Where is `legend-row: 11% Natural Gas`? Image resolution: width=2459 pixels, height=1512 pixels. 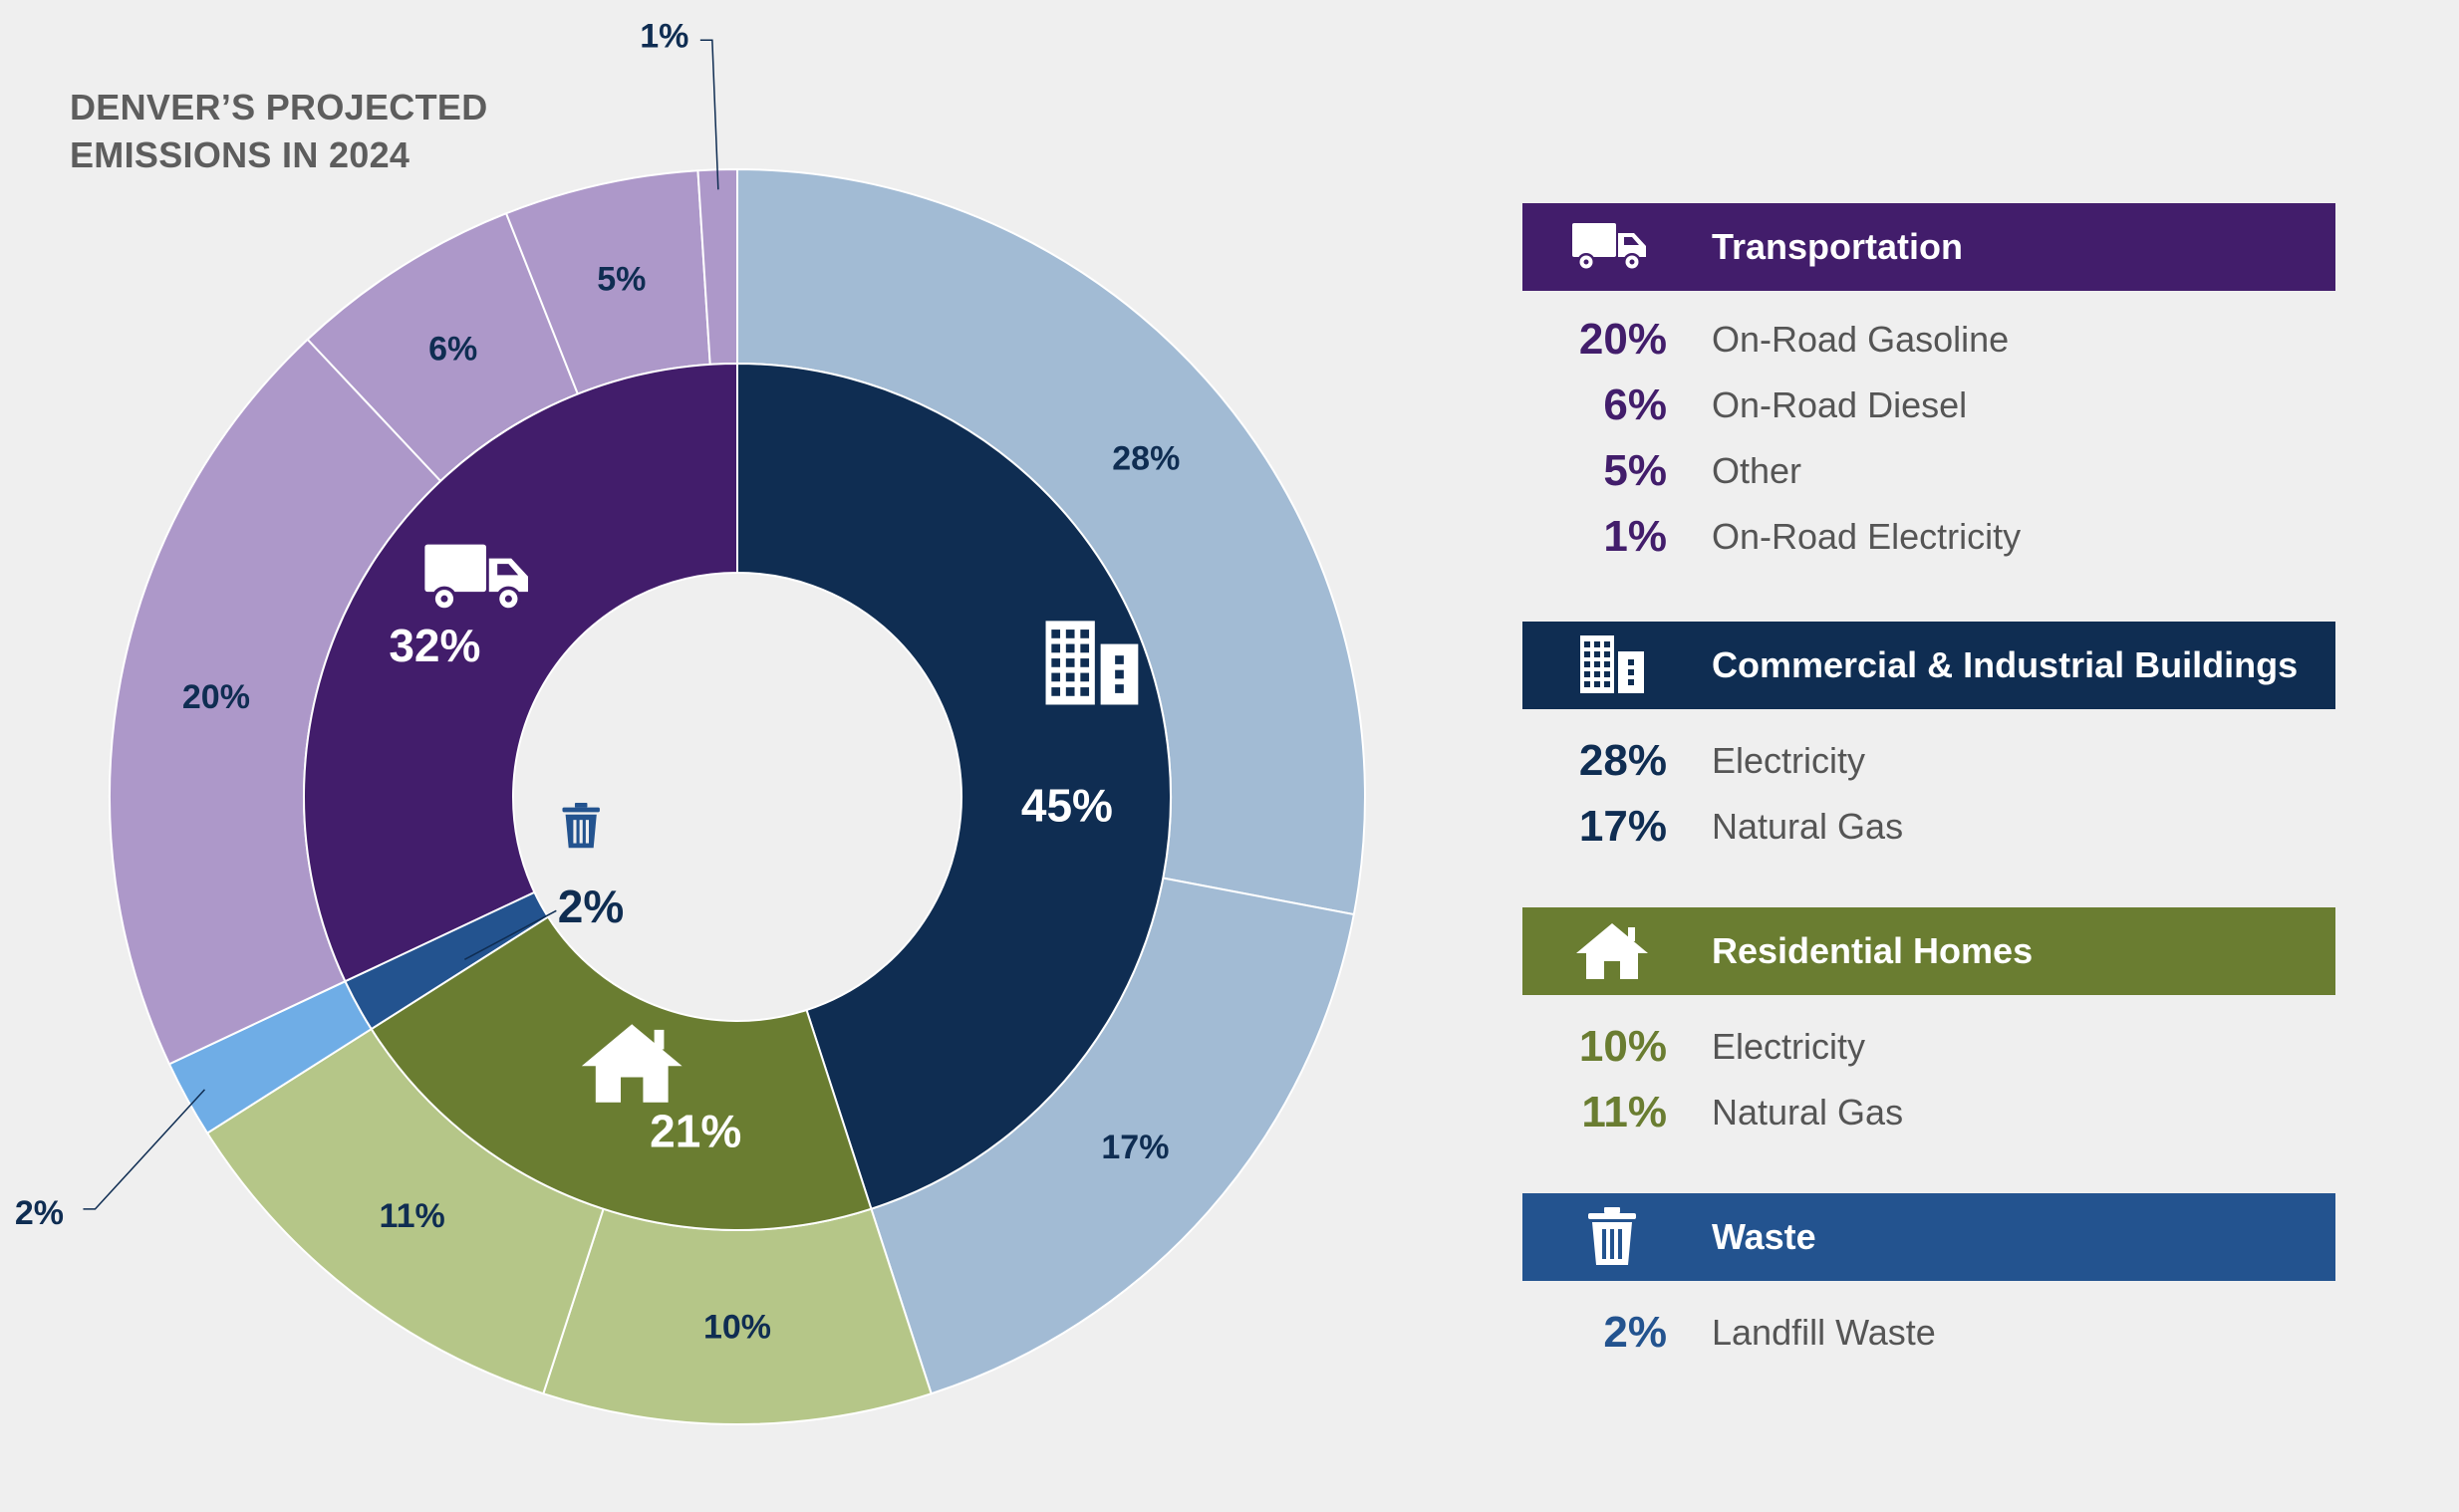 legend-row: 11% Natural Gas is located at coordinates (1929, 1112).